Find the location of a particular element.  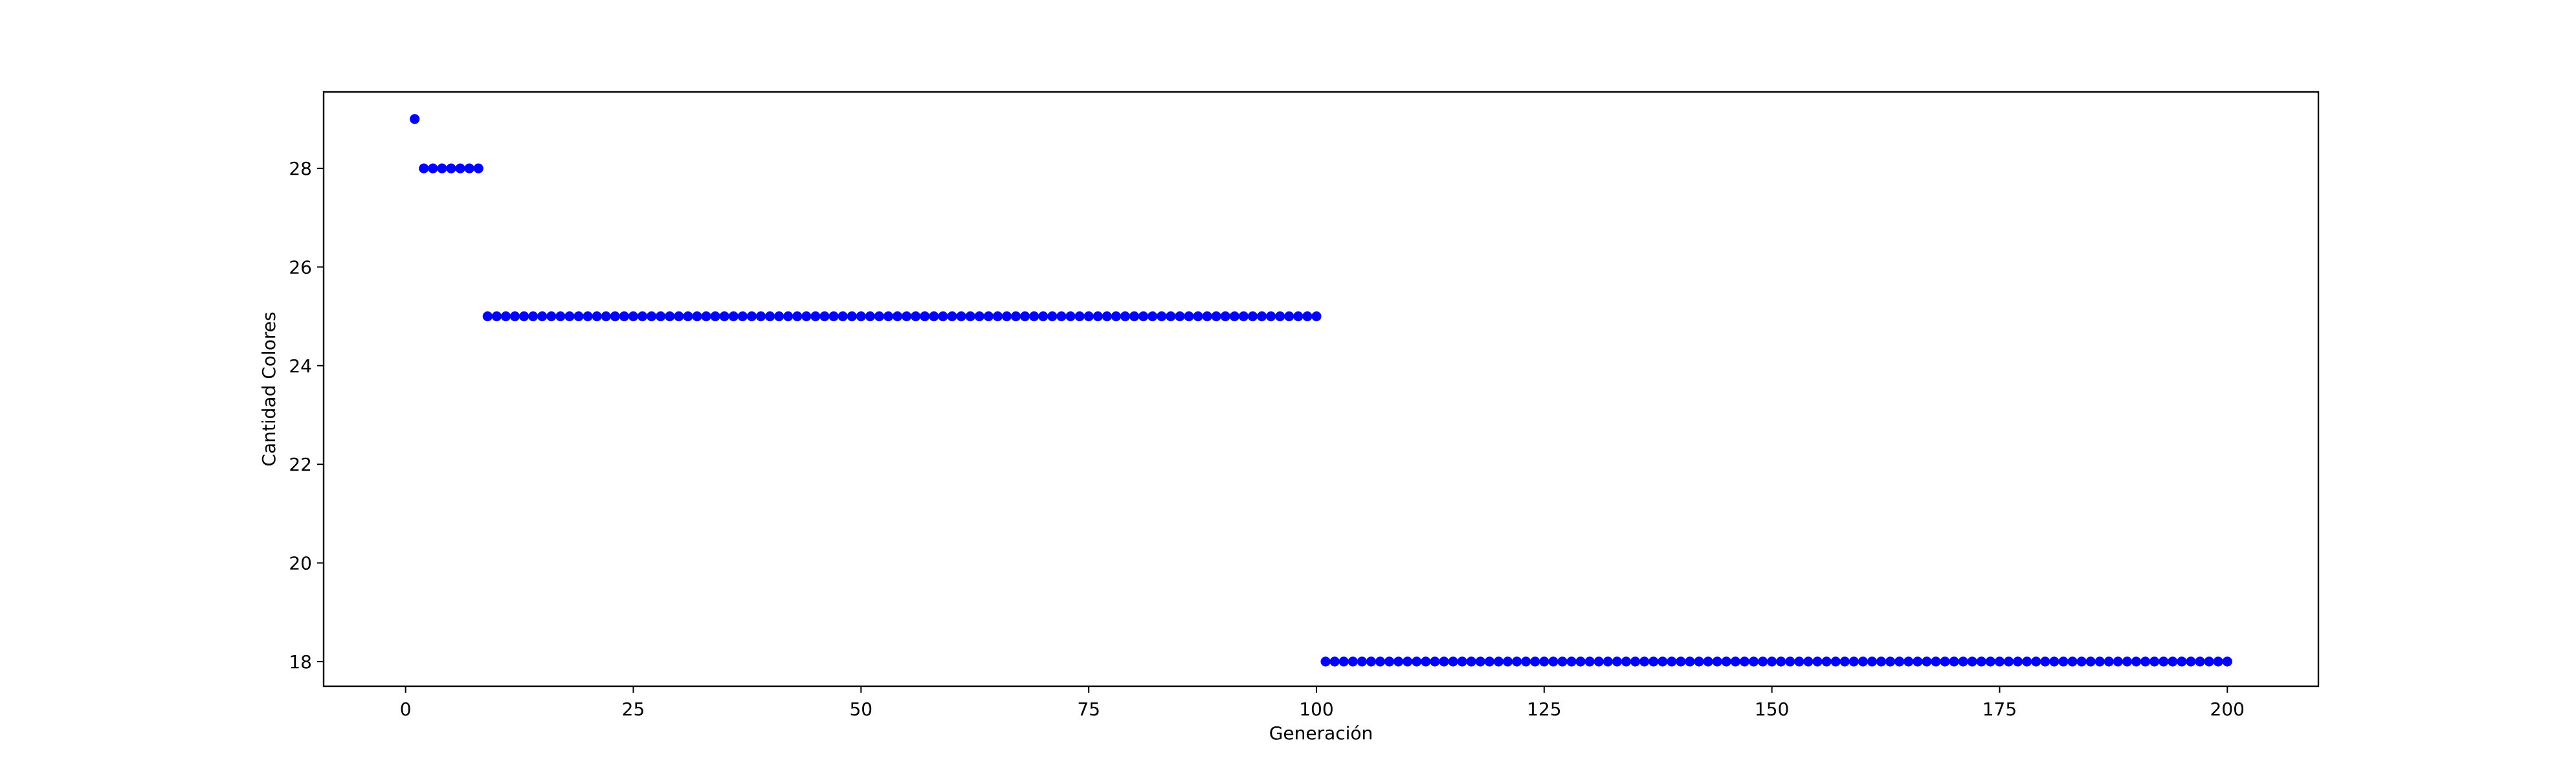

x-axis: 0 25 50 75 100 125 150 175 200 is located at coordinates (1322, 703).